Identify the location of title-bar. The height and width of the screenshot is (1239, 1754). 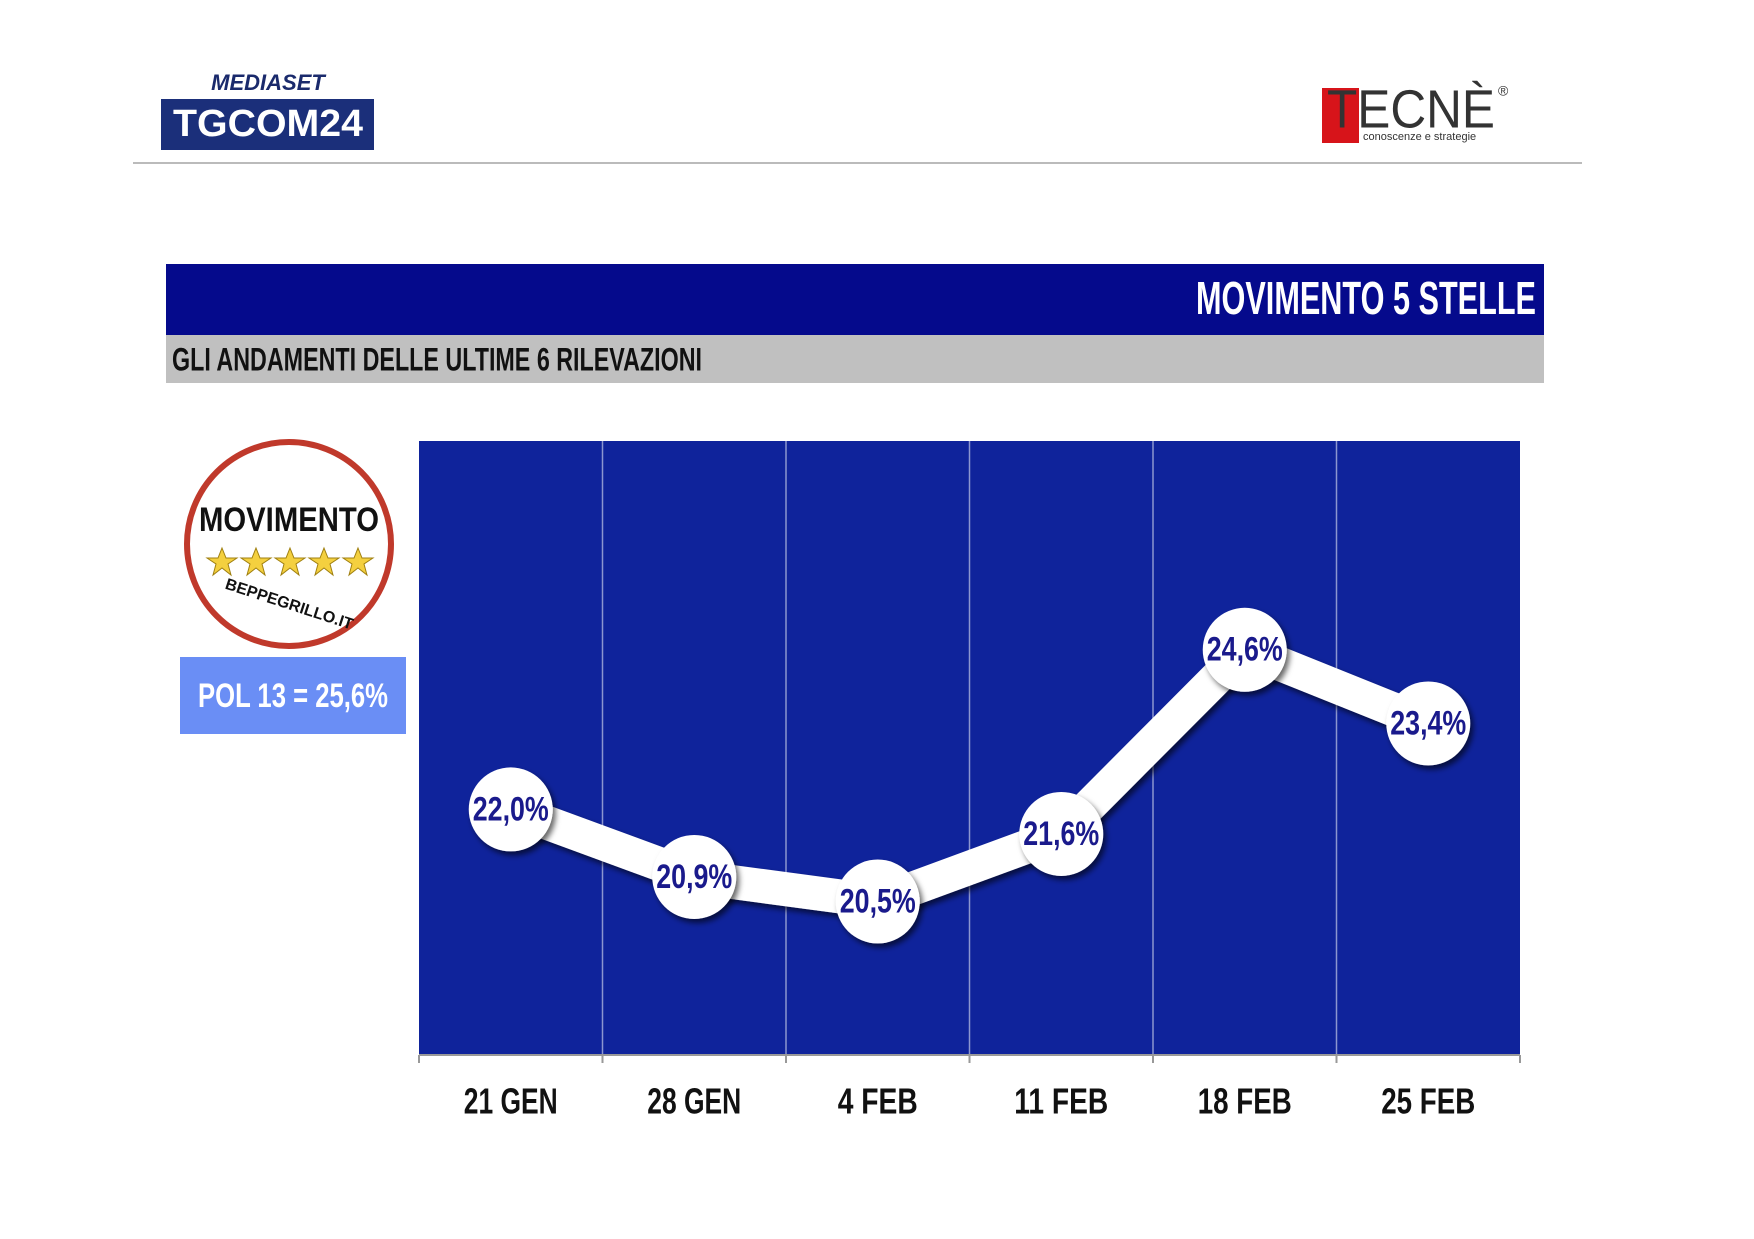
(855, 299).